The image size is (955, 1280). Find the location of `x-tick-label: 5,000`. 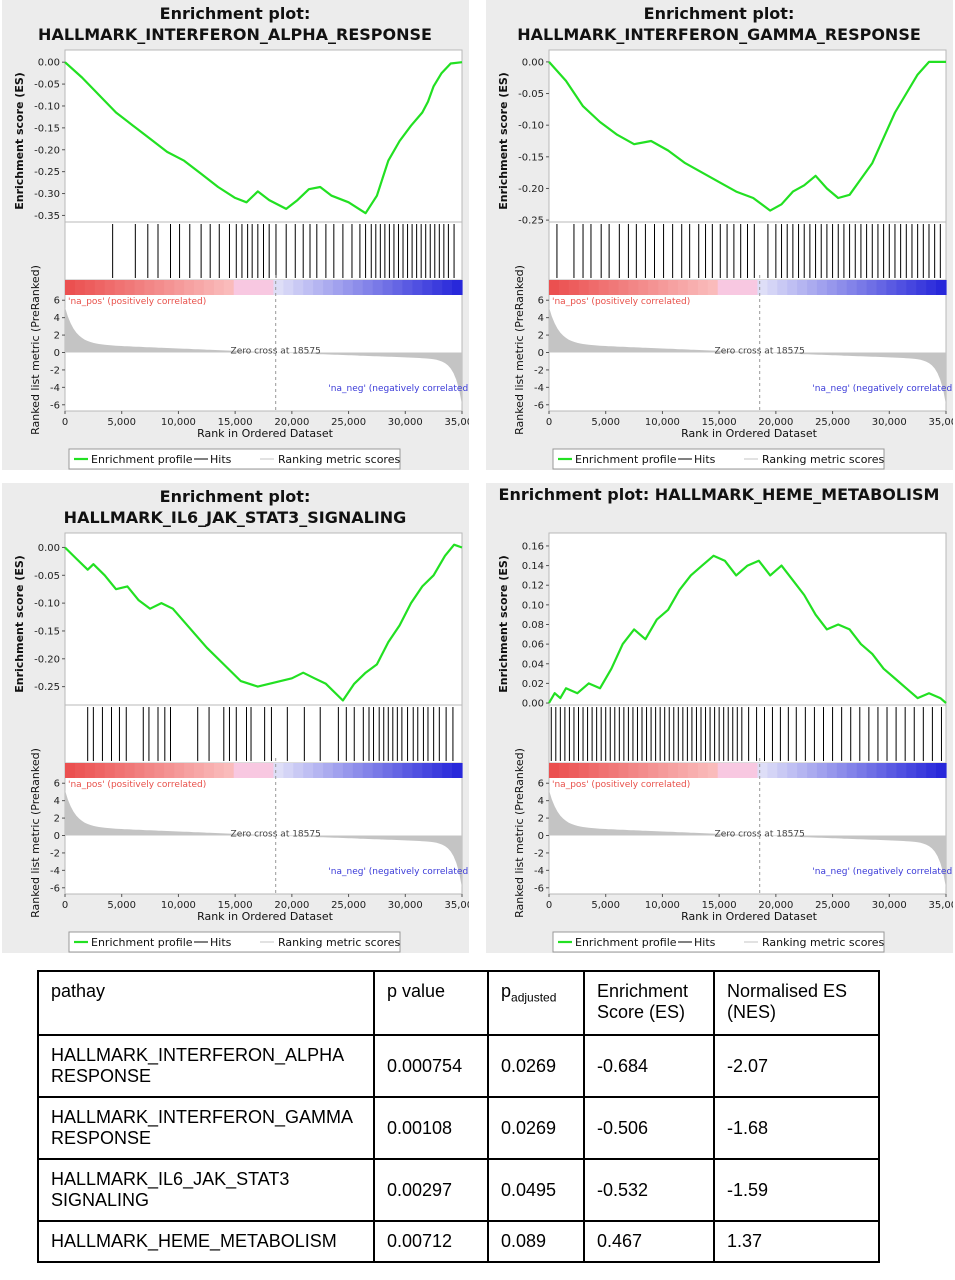

x-tick-label: 5,000 is located at coordinates (121, 905).